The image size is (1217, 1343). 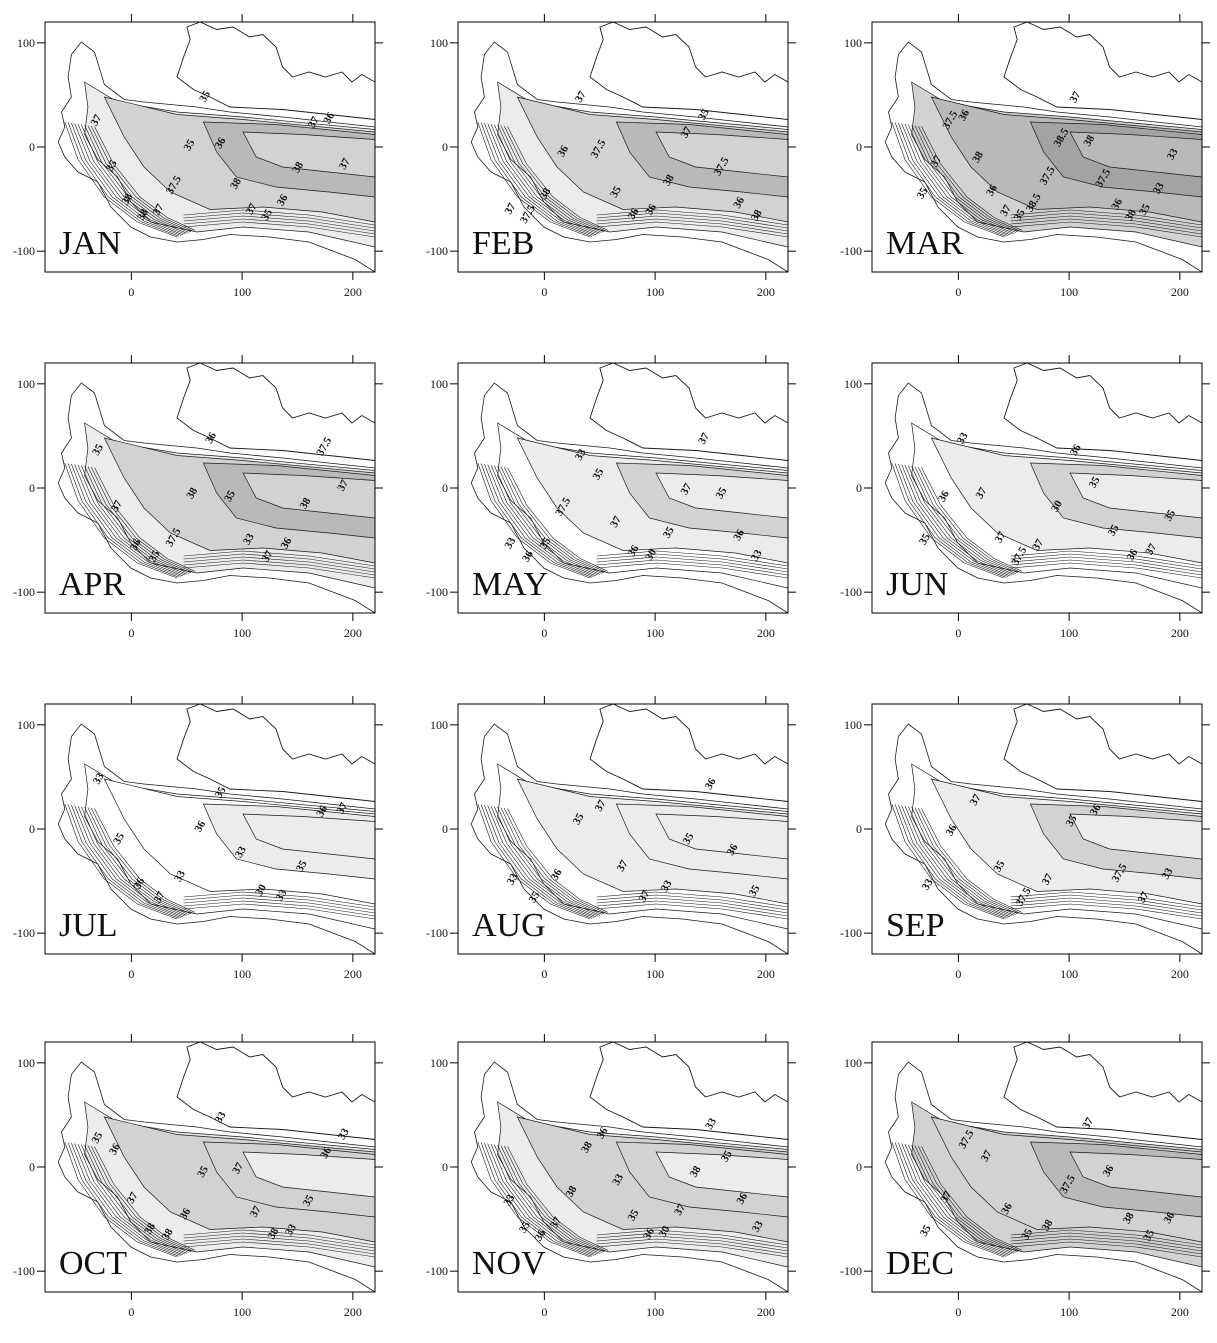 What do you see at coordinates (509, 1263) in the screenshot?
I see `month-label: NOV` at bounding box center [509, 1263].